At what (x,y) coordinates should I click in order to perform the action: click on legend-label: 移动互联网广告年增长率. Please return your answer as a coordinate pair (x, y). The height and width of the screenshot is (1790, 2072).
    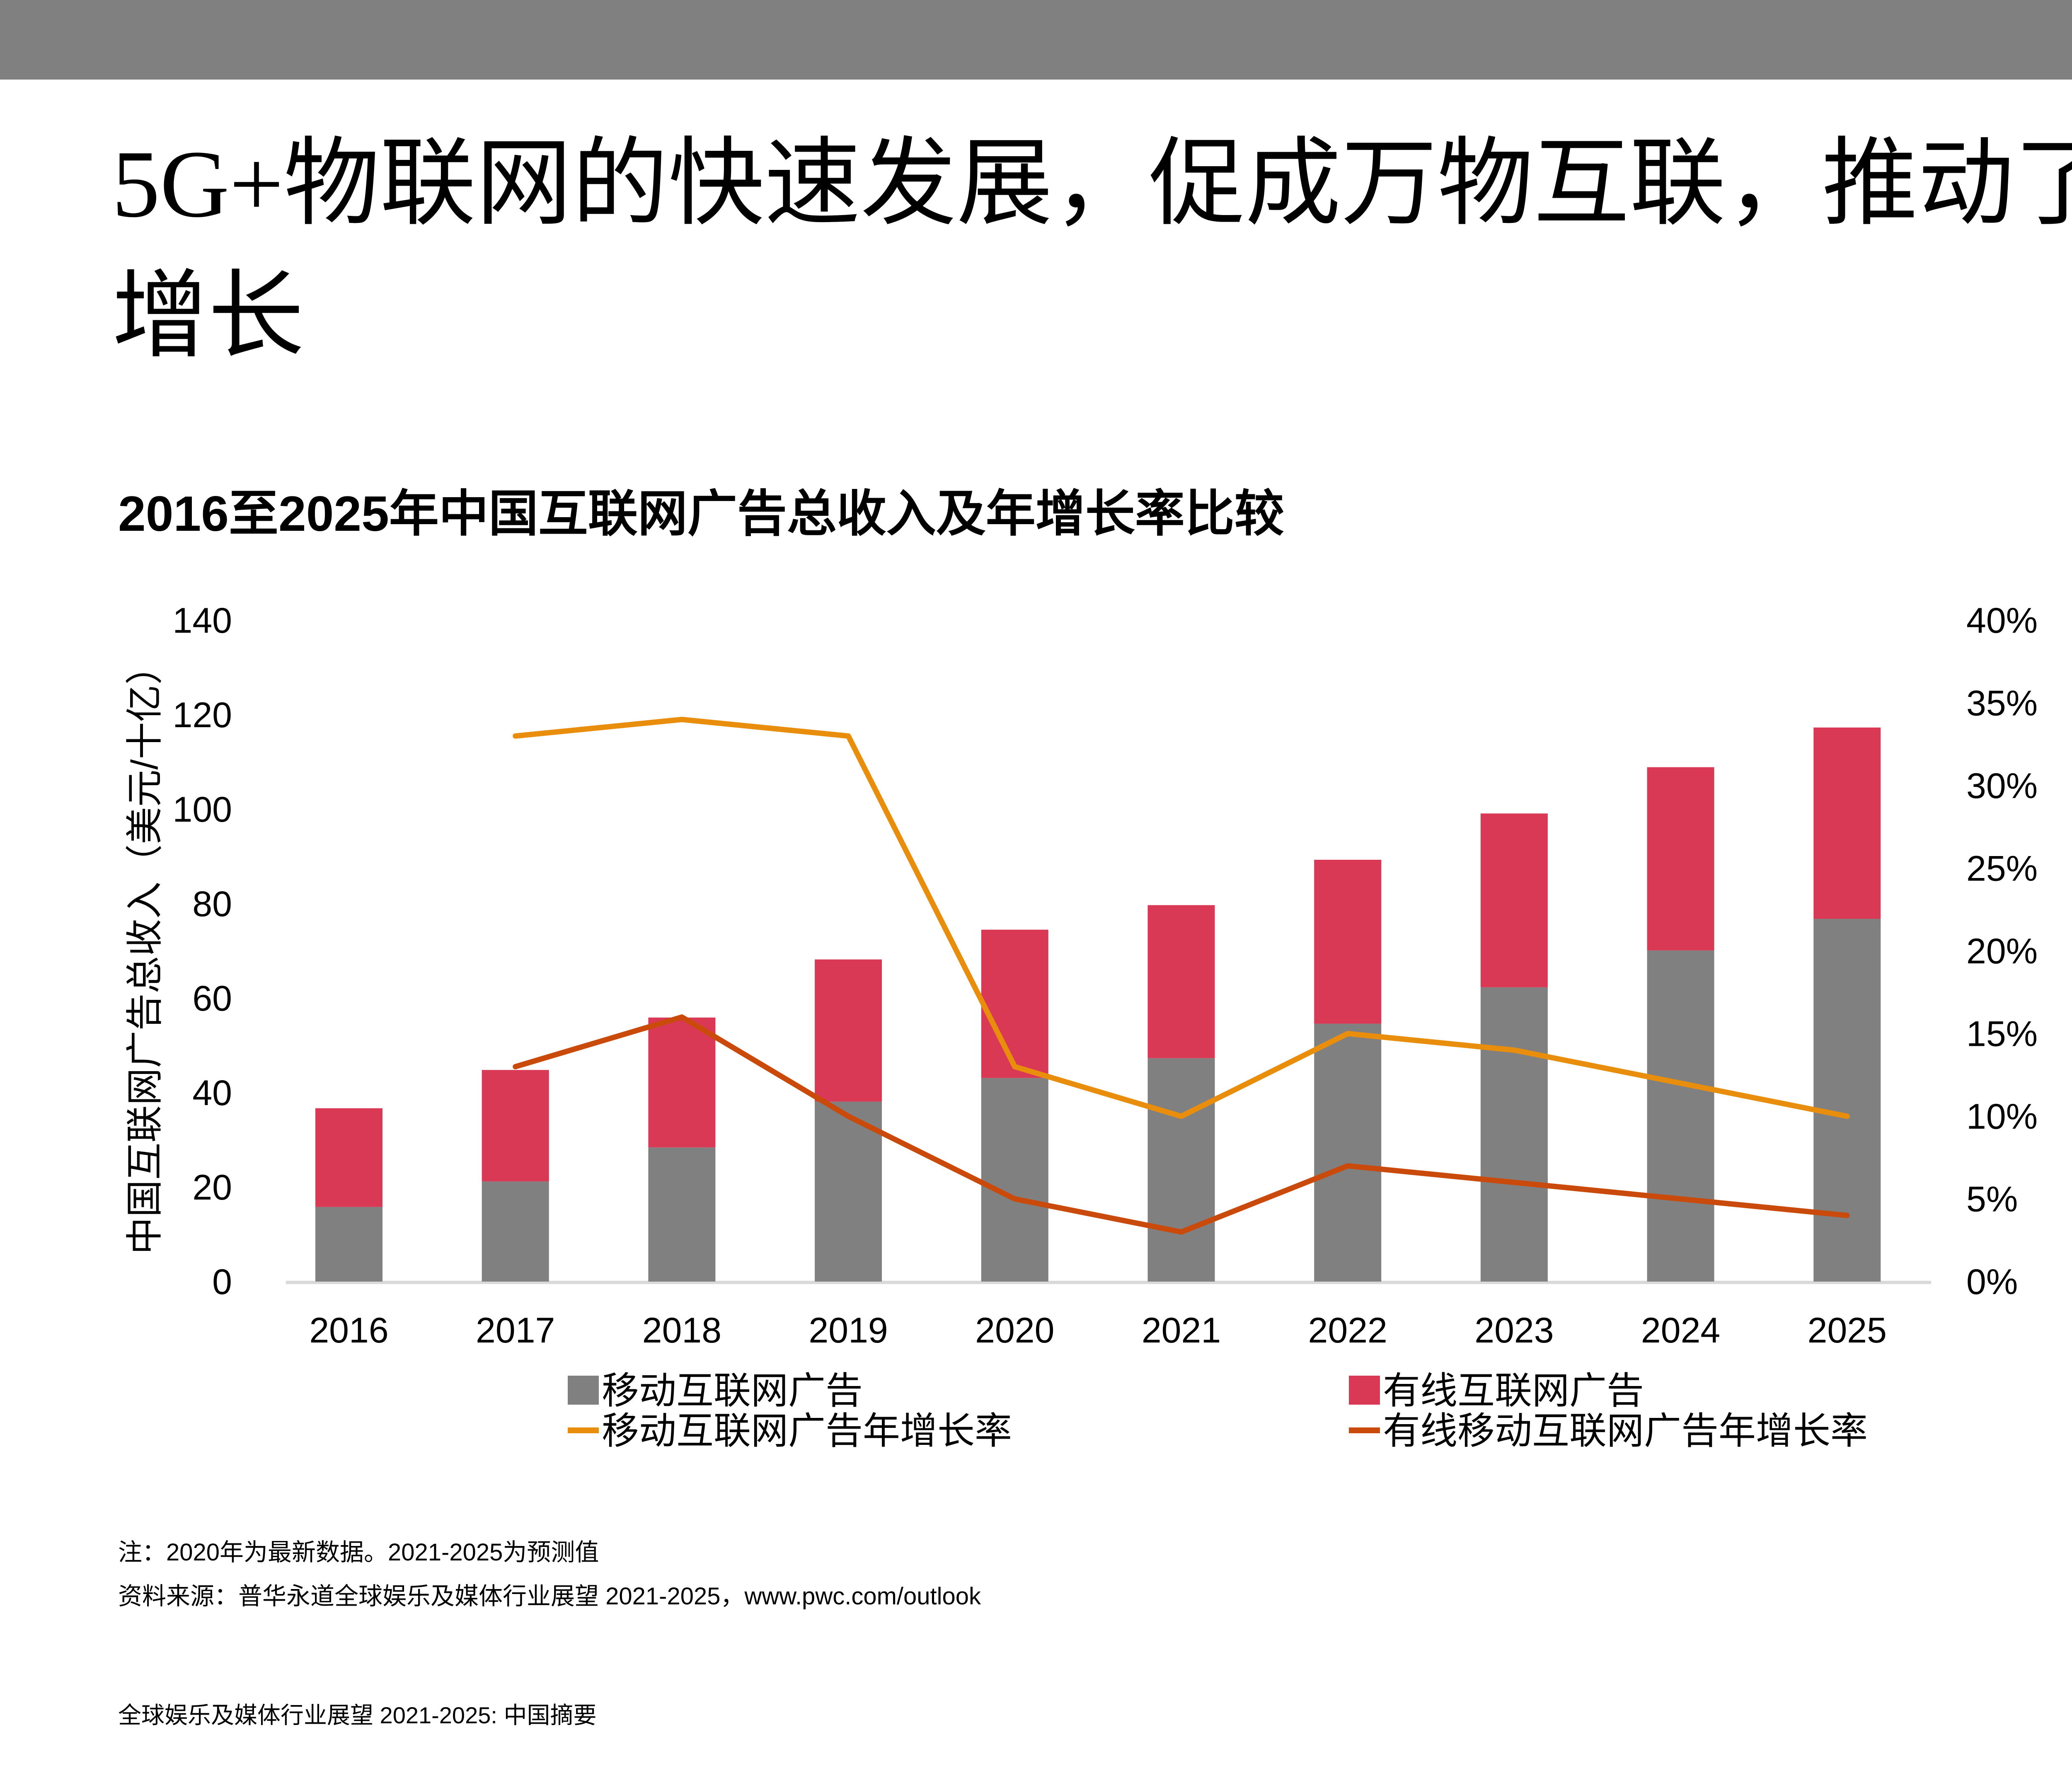
    Looking at the image, I should click on (807, 1431).